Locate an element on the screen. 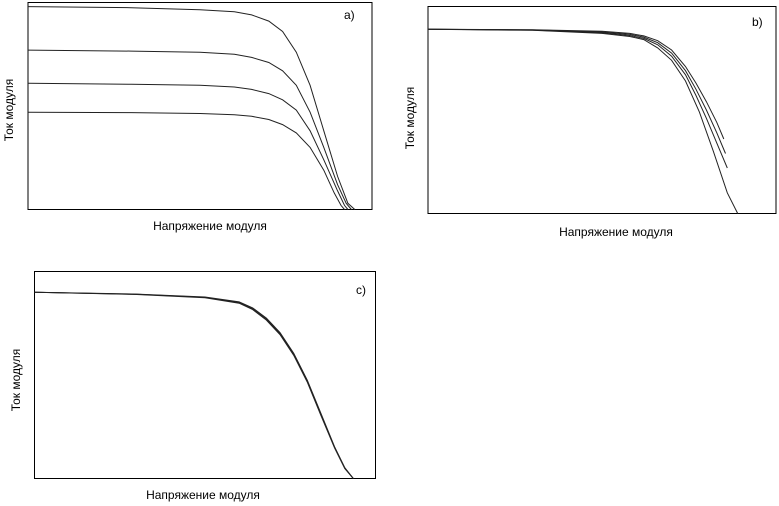 The height and width of the screenshot is (506, 779). panel-label-c: c) is located at coordinates (361, 290).